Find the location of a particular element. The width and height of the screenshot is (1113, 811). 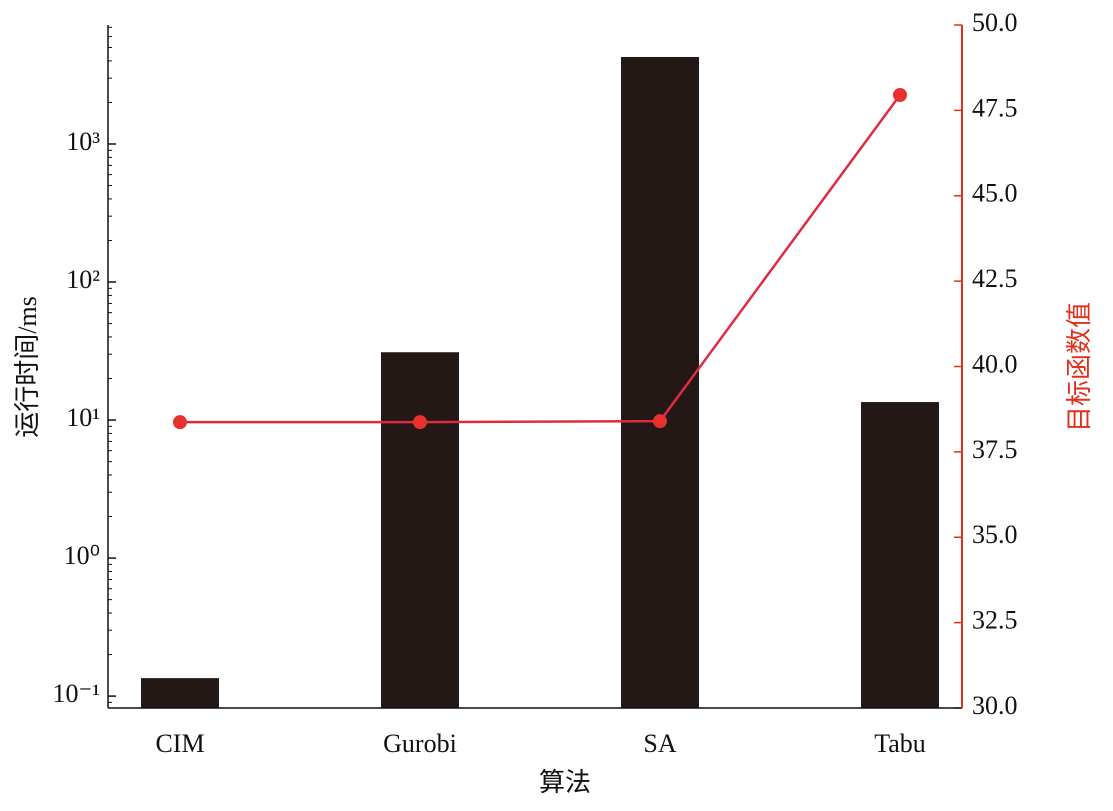

y2-axis-label: 目标函数值 is located at coordinates (1079, 367).